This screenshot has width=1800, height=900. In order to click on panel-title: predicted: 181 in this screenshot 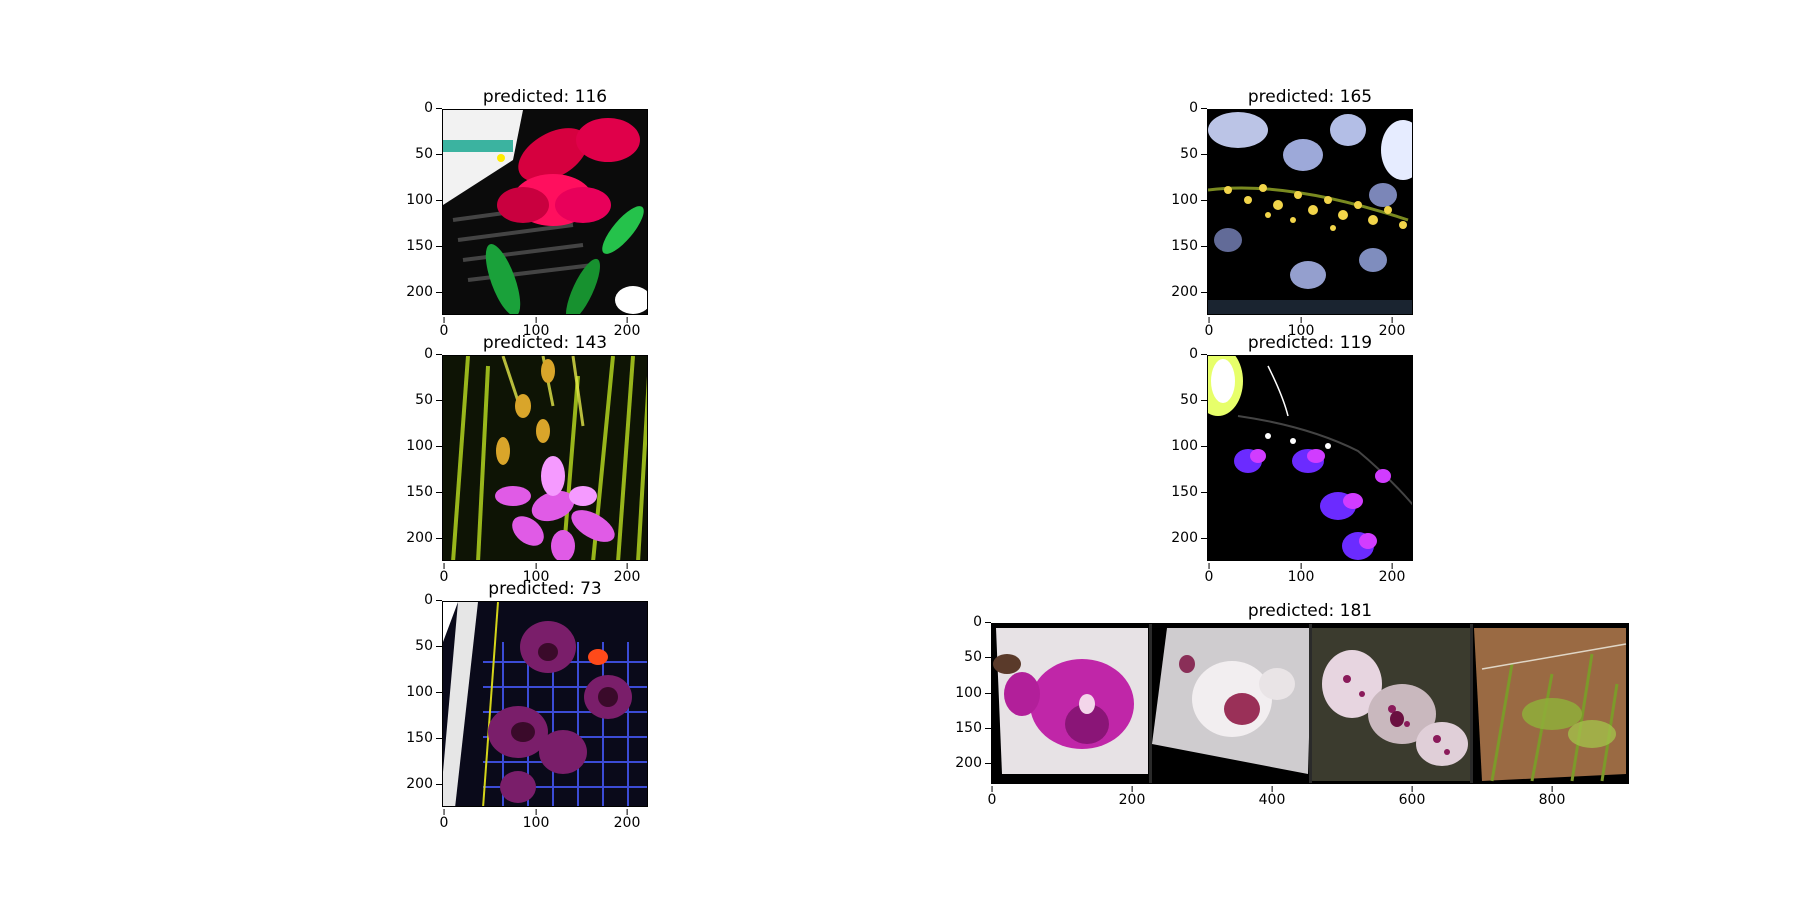, I will do `click(1310, 611)`.